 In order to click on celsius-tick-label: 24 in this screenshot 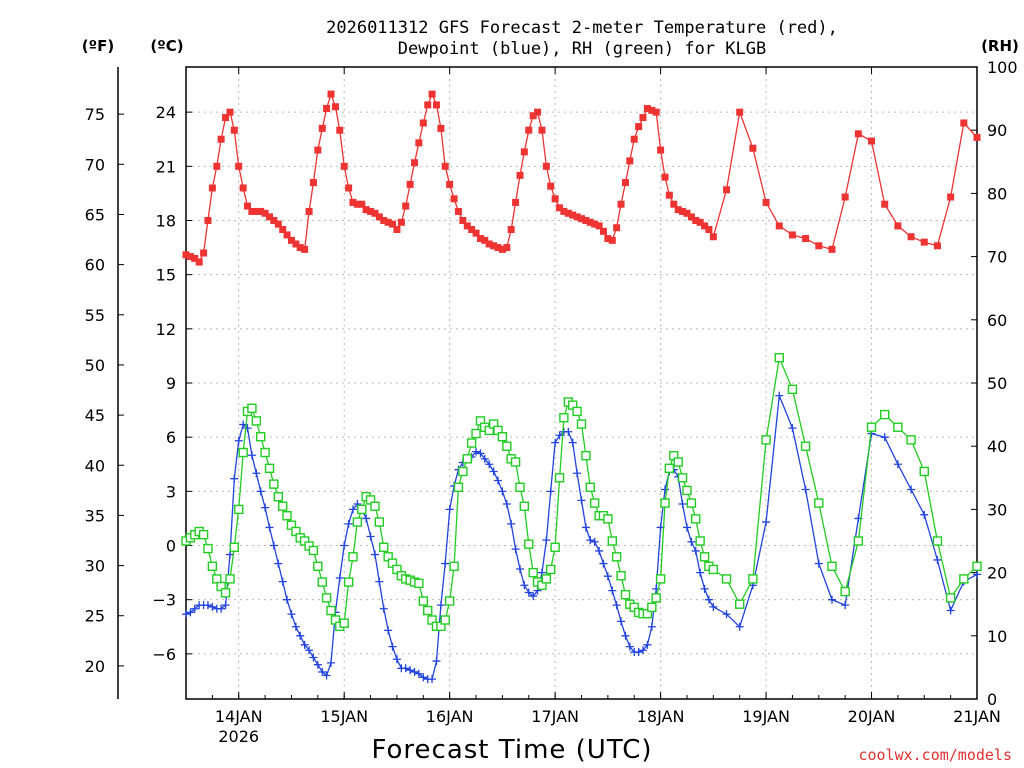, I will do `click(166, 112)`.